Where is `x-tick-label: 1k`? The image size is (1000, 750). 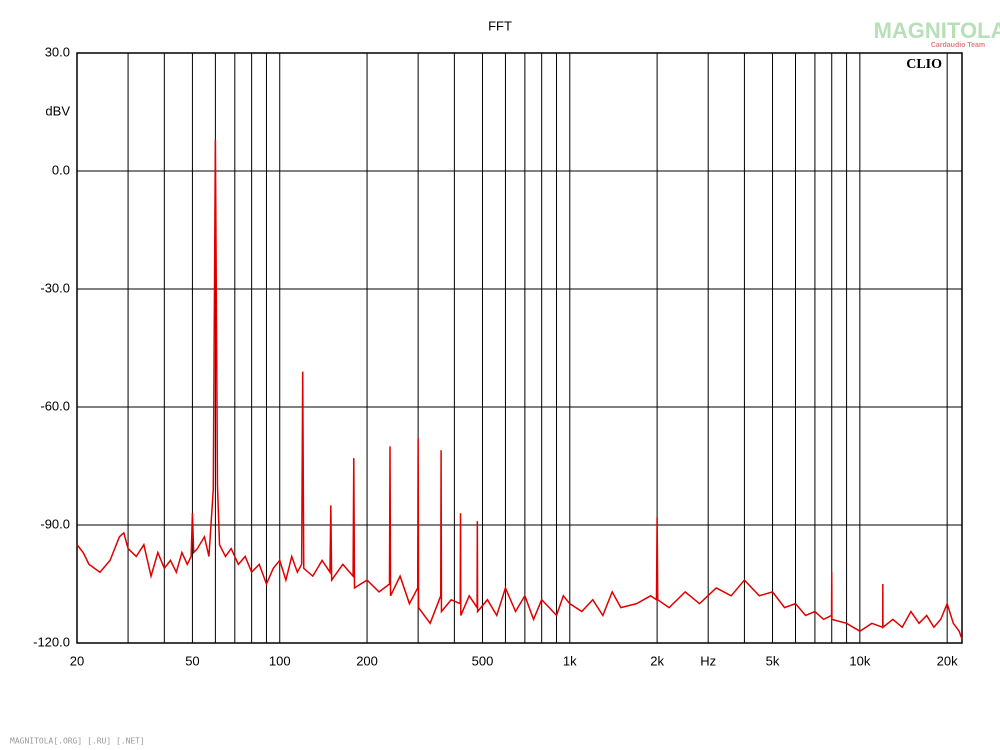
x-tick-label: 1k is located at coordinates (570, 660).